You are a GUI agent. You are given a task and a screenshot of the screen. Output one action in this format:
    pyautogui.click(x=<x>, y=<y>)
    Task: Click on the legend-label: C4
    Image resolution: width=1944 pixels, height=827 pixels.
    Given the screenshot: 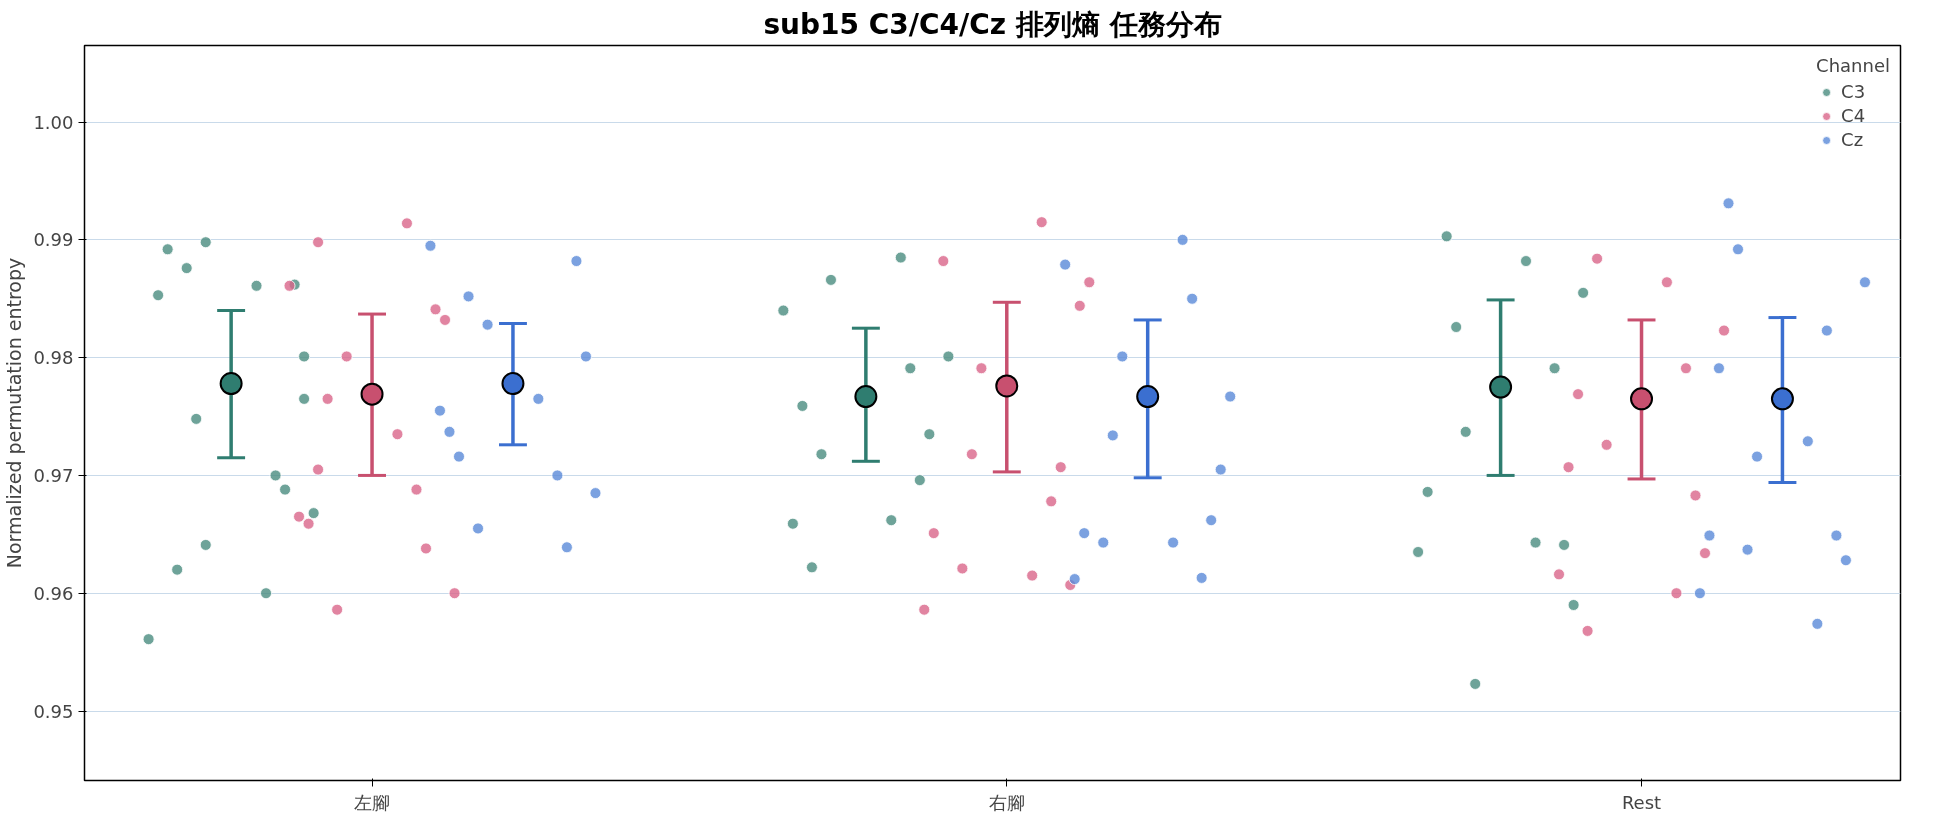 What is the action you would take?
    pyautogui.click(x=1853, y=115)
    